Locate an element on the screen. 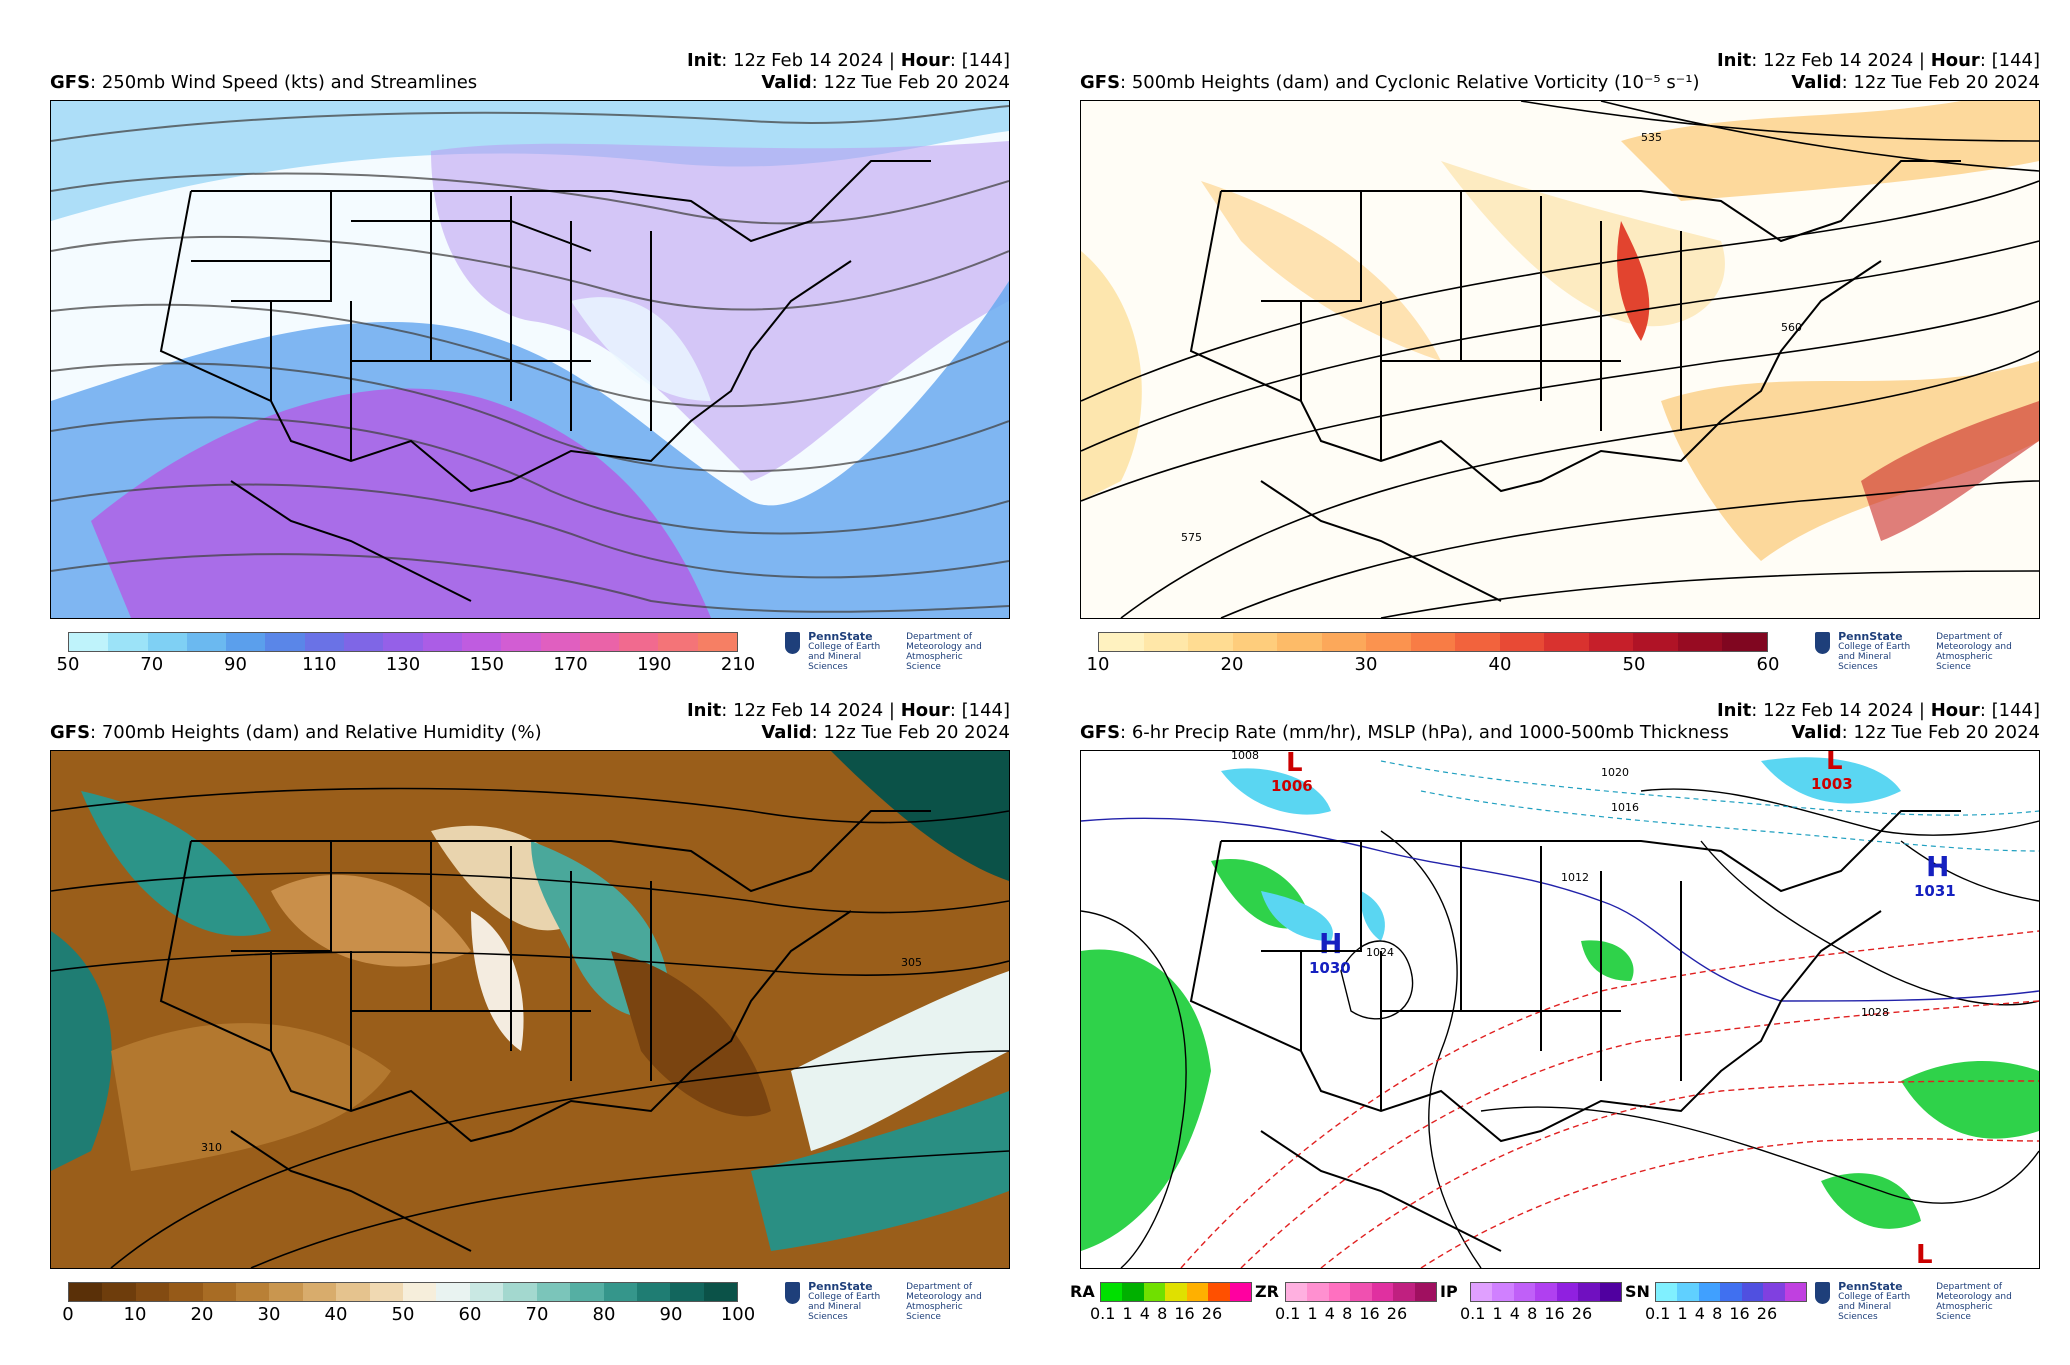 The height and width of the screenshot is (1365, 2070). contour-label: 310 is located at coordinates (211, 1147).